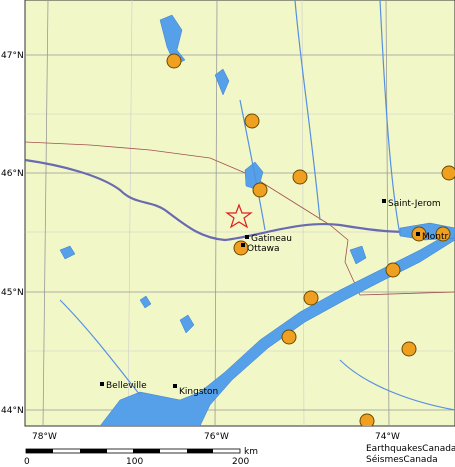  What do you see at coordinates (133, 451) in the screenshot?
I see `scale-bar` at bounding box center [133, 451].